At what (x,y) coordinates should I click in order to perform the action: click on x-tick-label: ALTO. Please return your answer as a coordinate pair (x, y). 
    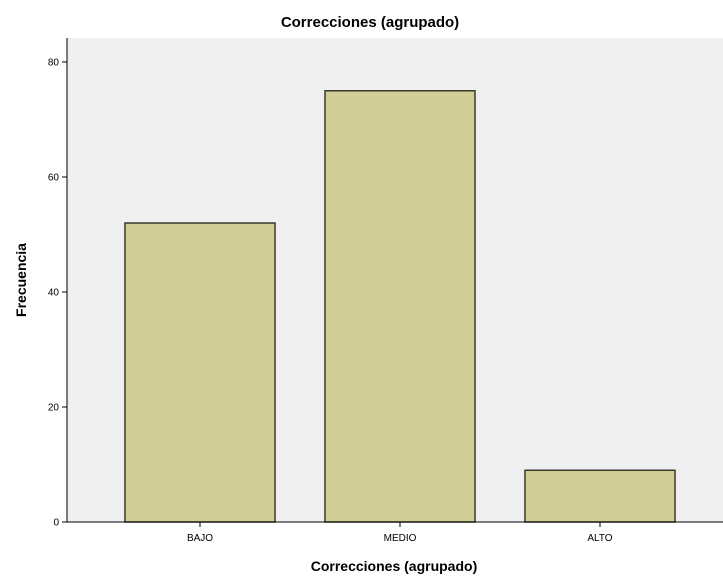
    Looking at the image, I should click on (599, 538).